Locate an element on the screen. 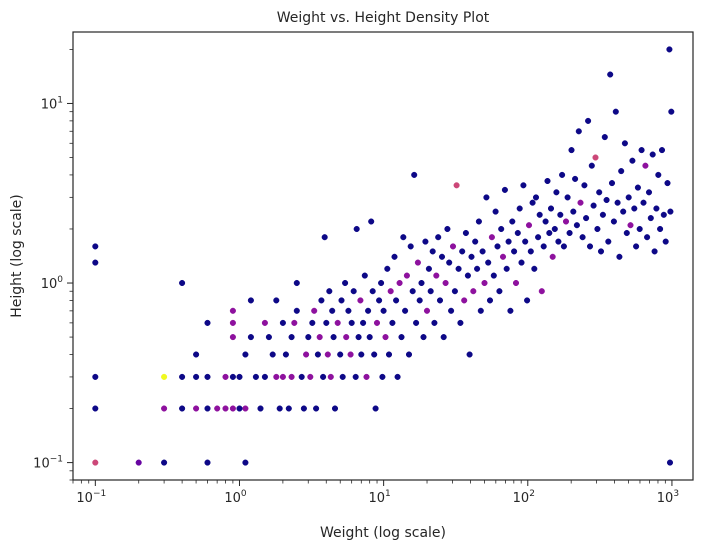  x-tick-label: 100 is located at coordinates (235, 497).